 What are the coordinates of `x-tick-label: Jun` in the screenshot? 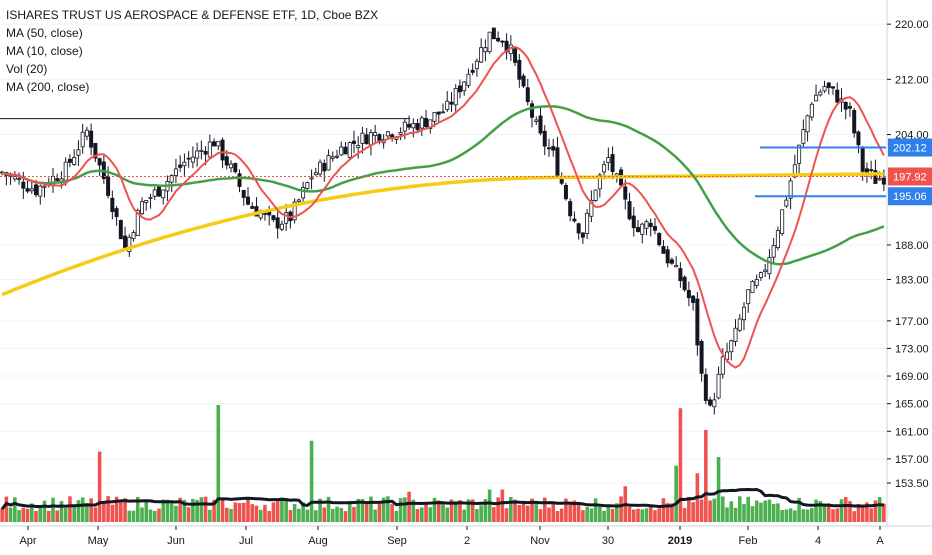 It's located at (176, 541).